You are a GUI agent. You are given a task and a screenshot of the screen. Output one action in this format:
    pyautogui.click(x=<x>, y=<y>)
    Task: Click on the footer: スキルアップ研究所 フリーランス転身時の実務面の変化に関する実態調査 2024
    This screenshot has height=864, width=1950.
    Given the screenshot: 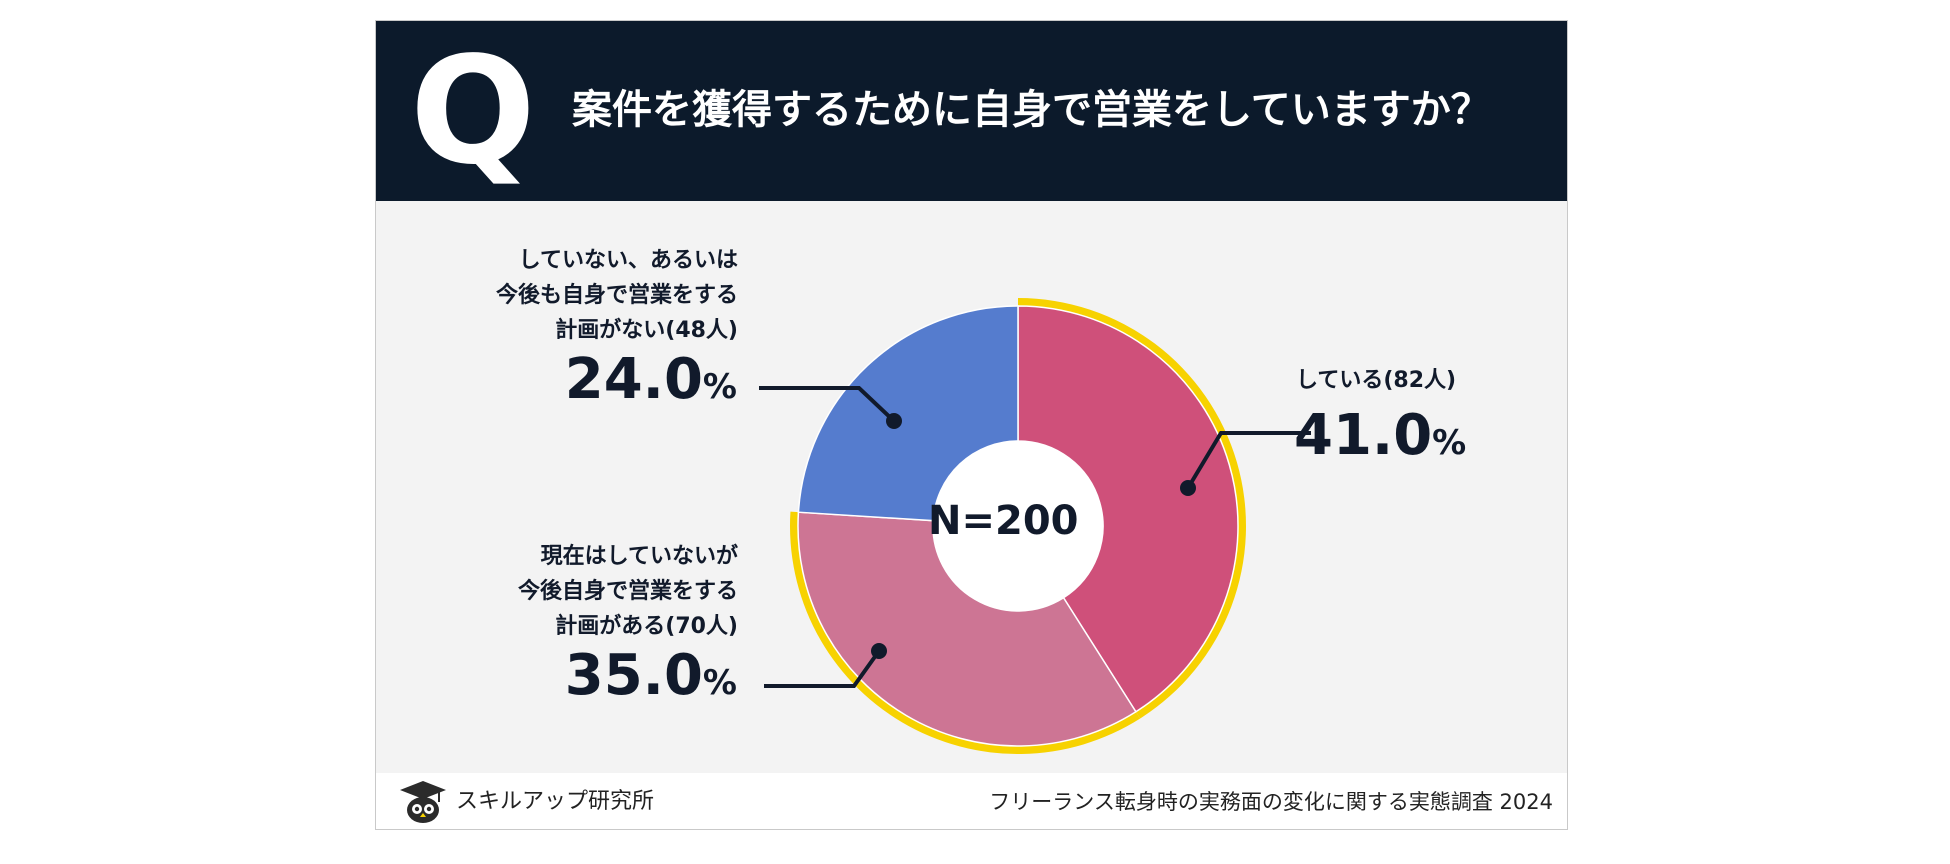 What is the action you would take?
    pyautogui.click(x=971, y=801)
    